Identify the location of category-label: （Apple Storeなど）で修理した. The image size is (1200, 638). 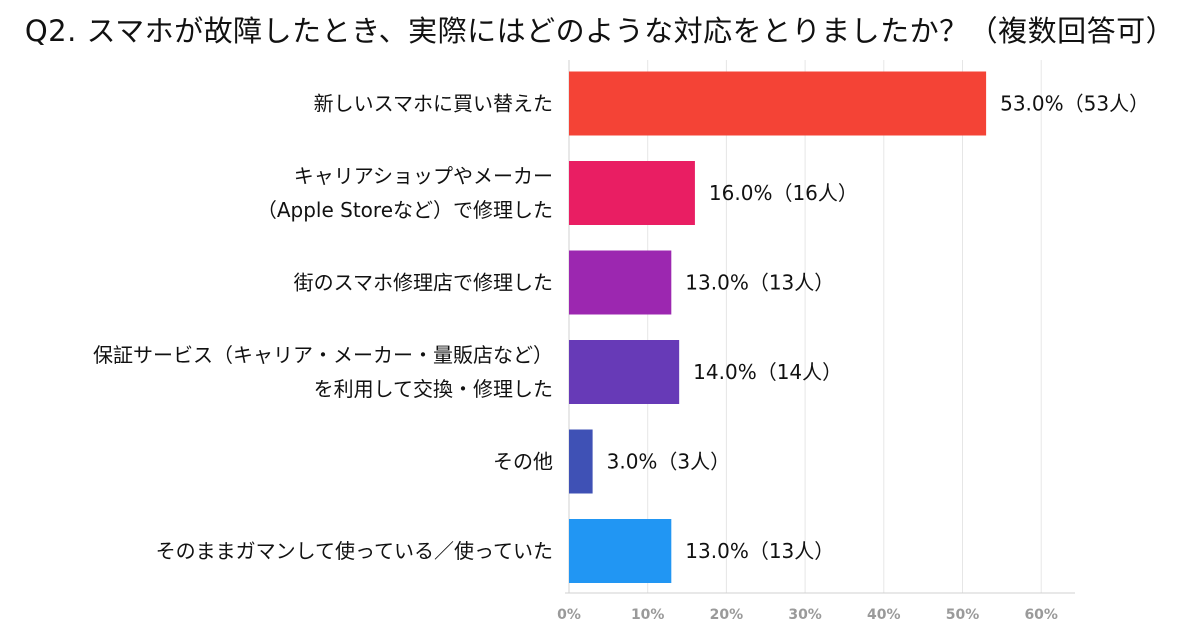
(405, 210).